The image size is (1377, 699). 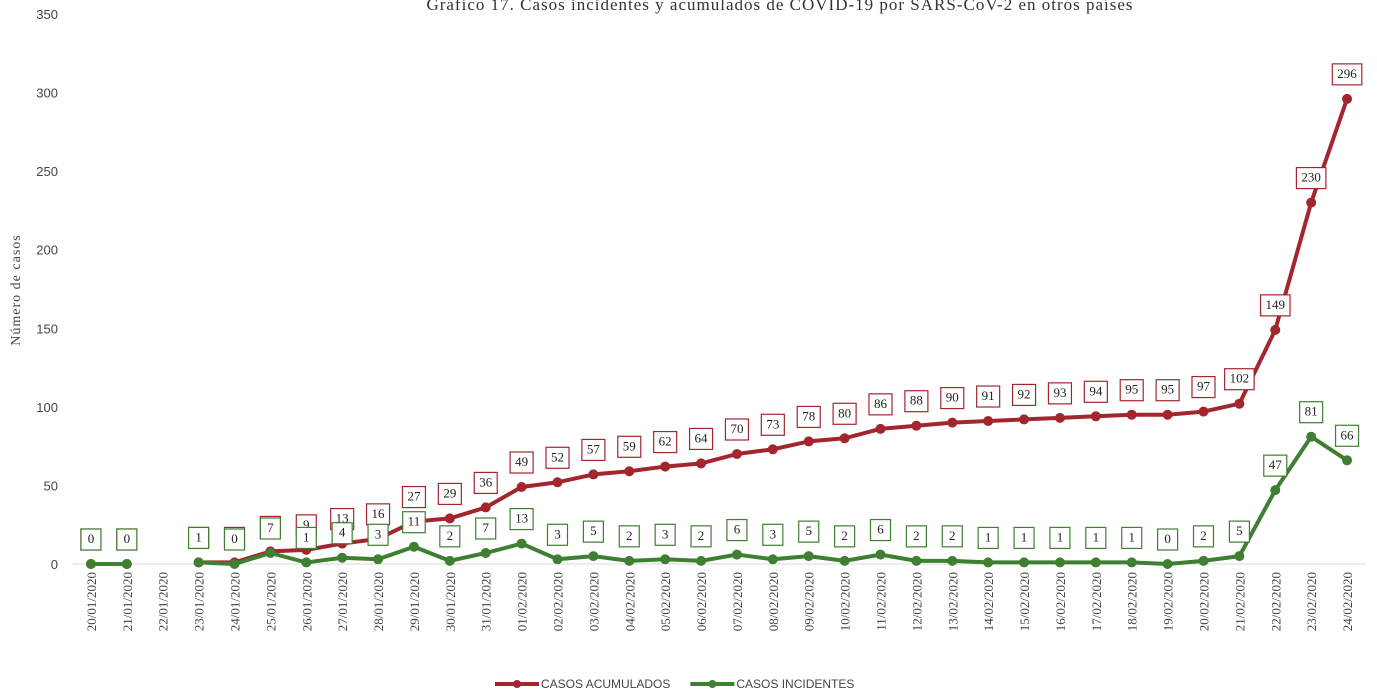 I want to click on data-label: 66, so click(x=1347, y=435).